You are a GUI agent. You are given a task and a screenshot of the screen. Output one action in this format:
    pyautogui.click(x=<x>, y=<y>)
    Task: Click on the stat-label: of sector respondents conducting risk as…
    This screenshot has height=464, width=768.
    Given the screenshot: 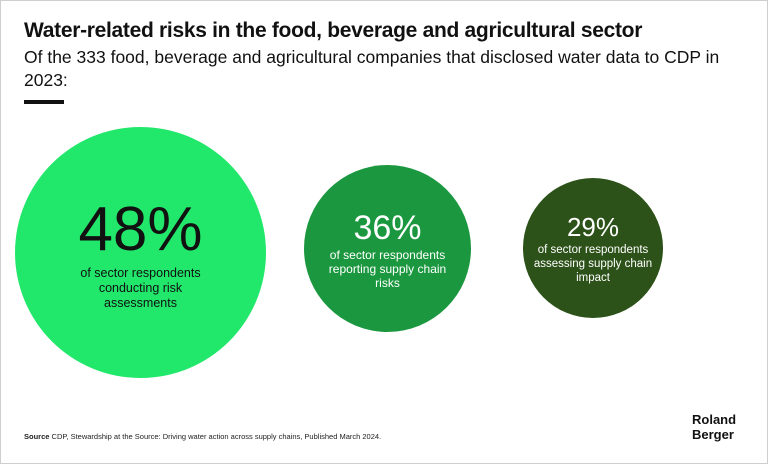 What is the action you would take?
    pyautogui.click(x=140, y=288)
    